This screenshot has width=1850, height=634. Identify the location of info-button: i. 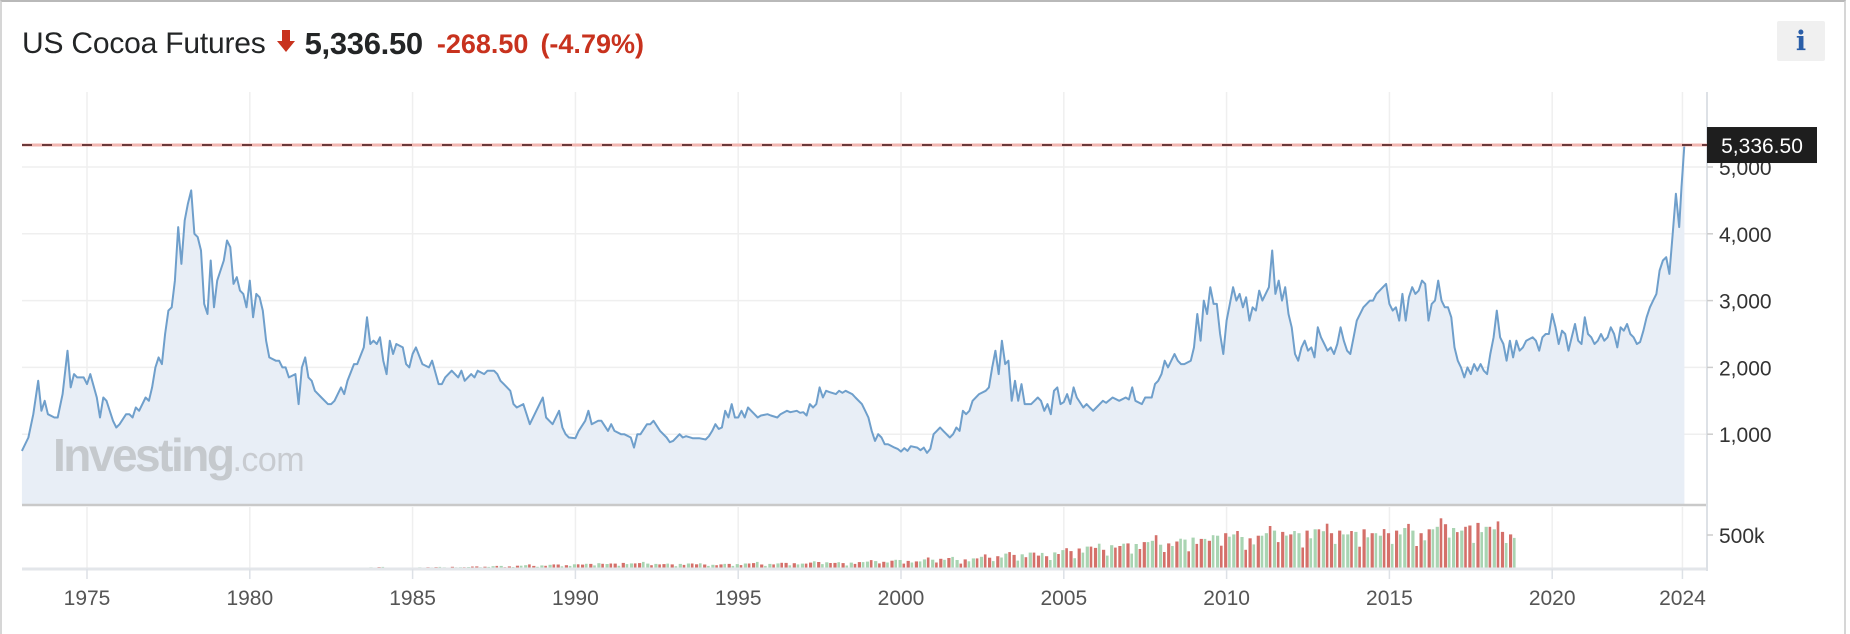
(1801, 41).